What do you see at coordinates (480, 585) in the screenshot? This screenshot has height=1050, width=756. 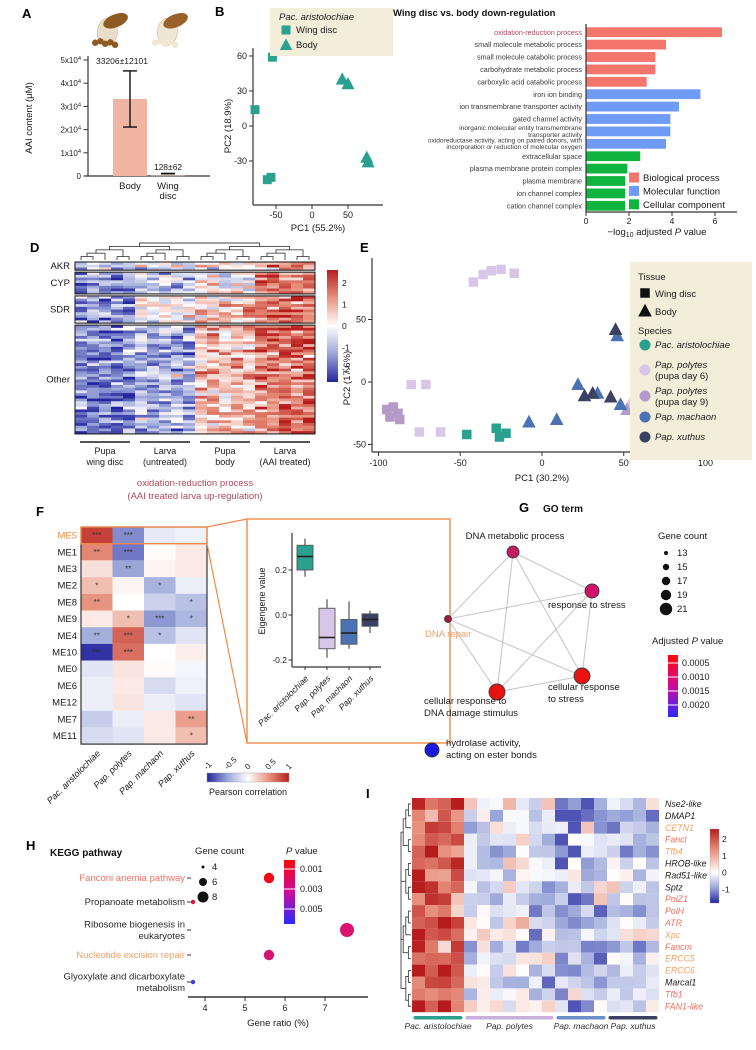 I see `network-edge` at bounding box center [480, 585].